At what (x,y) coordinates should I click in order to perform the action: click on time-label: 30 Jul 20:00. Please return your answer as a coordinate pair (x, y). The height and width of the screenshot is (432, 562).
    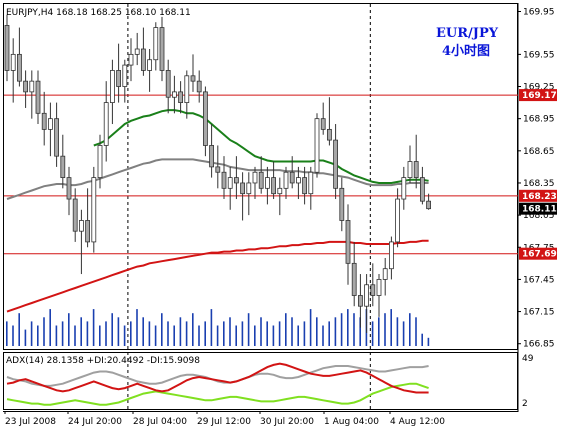
    Looking at the image, I should click on (287, 422).